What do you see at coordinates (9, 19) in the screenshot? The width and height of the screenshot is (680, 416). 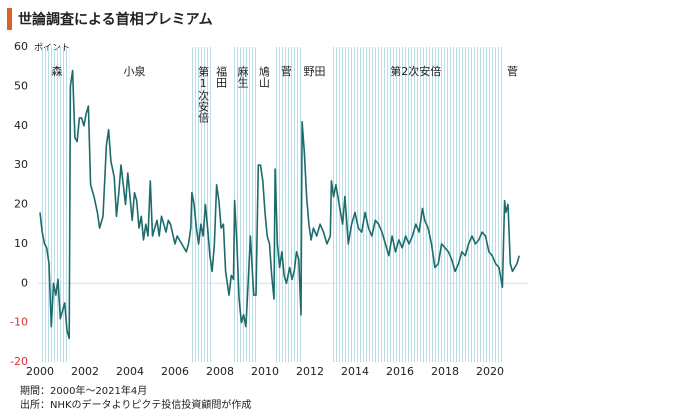 I see `title-accent` at bounding box center [9, 19].